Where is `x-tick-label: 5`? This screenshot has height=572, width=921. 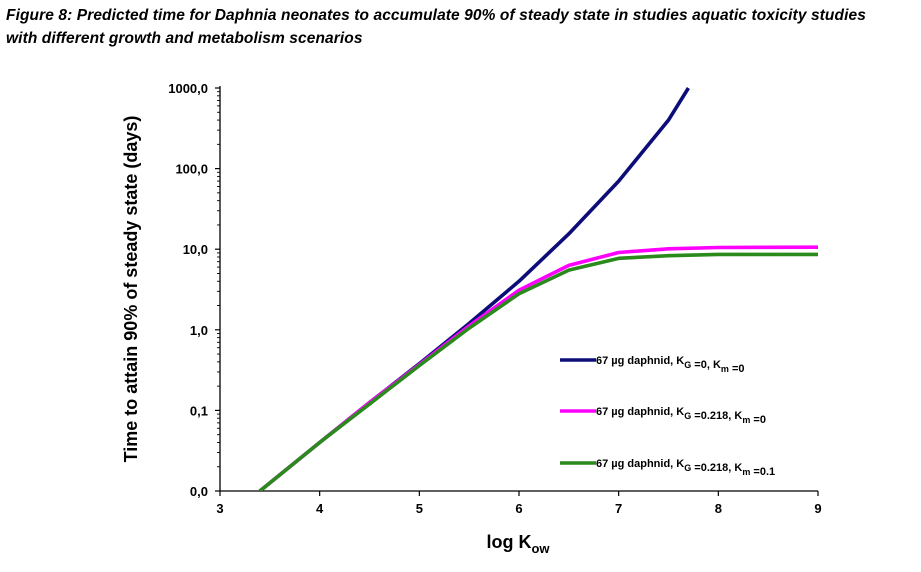 x-tick-label: 5 is located at coordinates (419, 508).